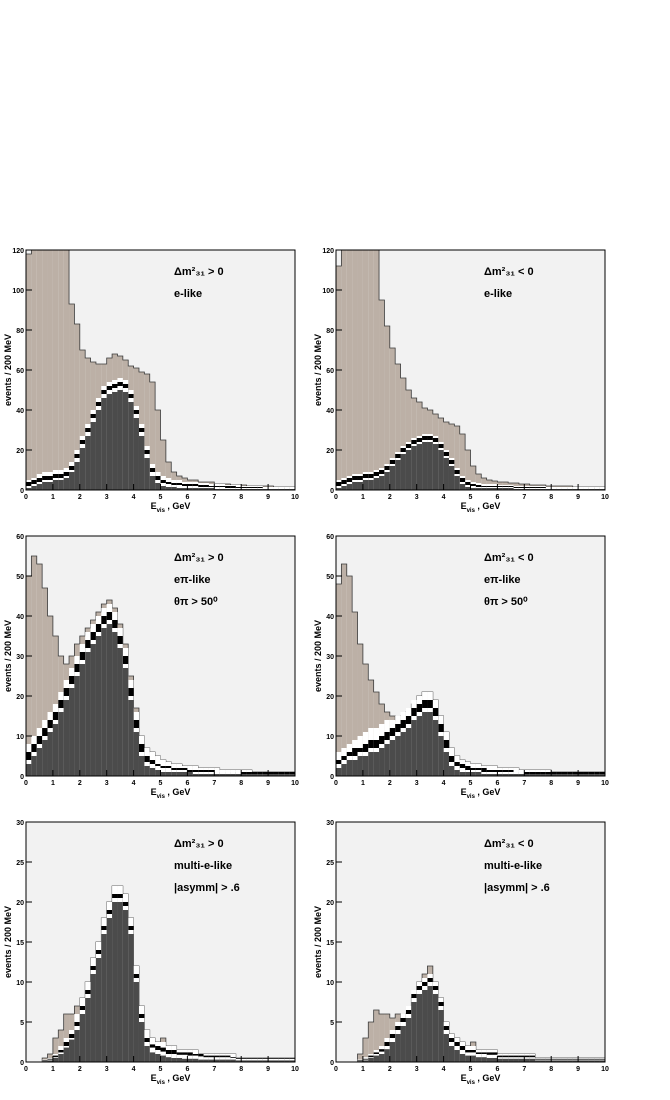 This screenshot has width=670, height=1100. I want to click on x-tick-label: 0, so click(26, 783).